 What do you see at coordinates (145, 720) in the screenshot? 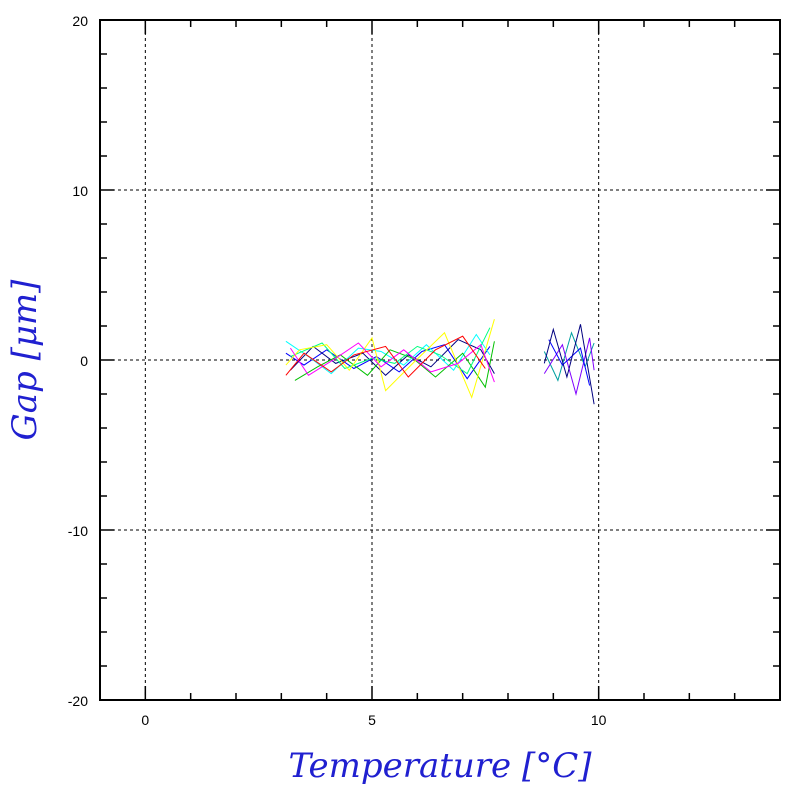
I see `x-tick-label: 0` at bounding box center [145, 720].